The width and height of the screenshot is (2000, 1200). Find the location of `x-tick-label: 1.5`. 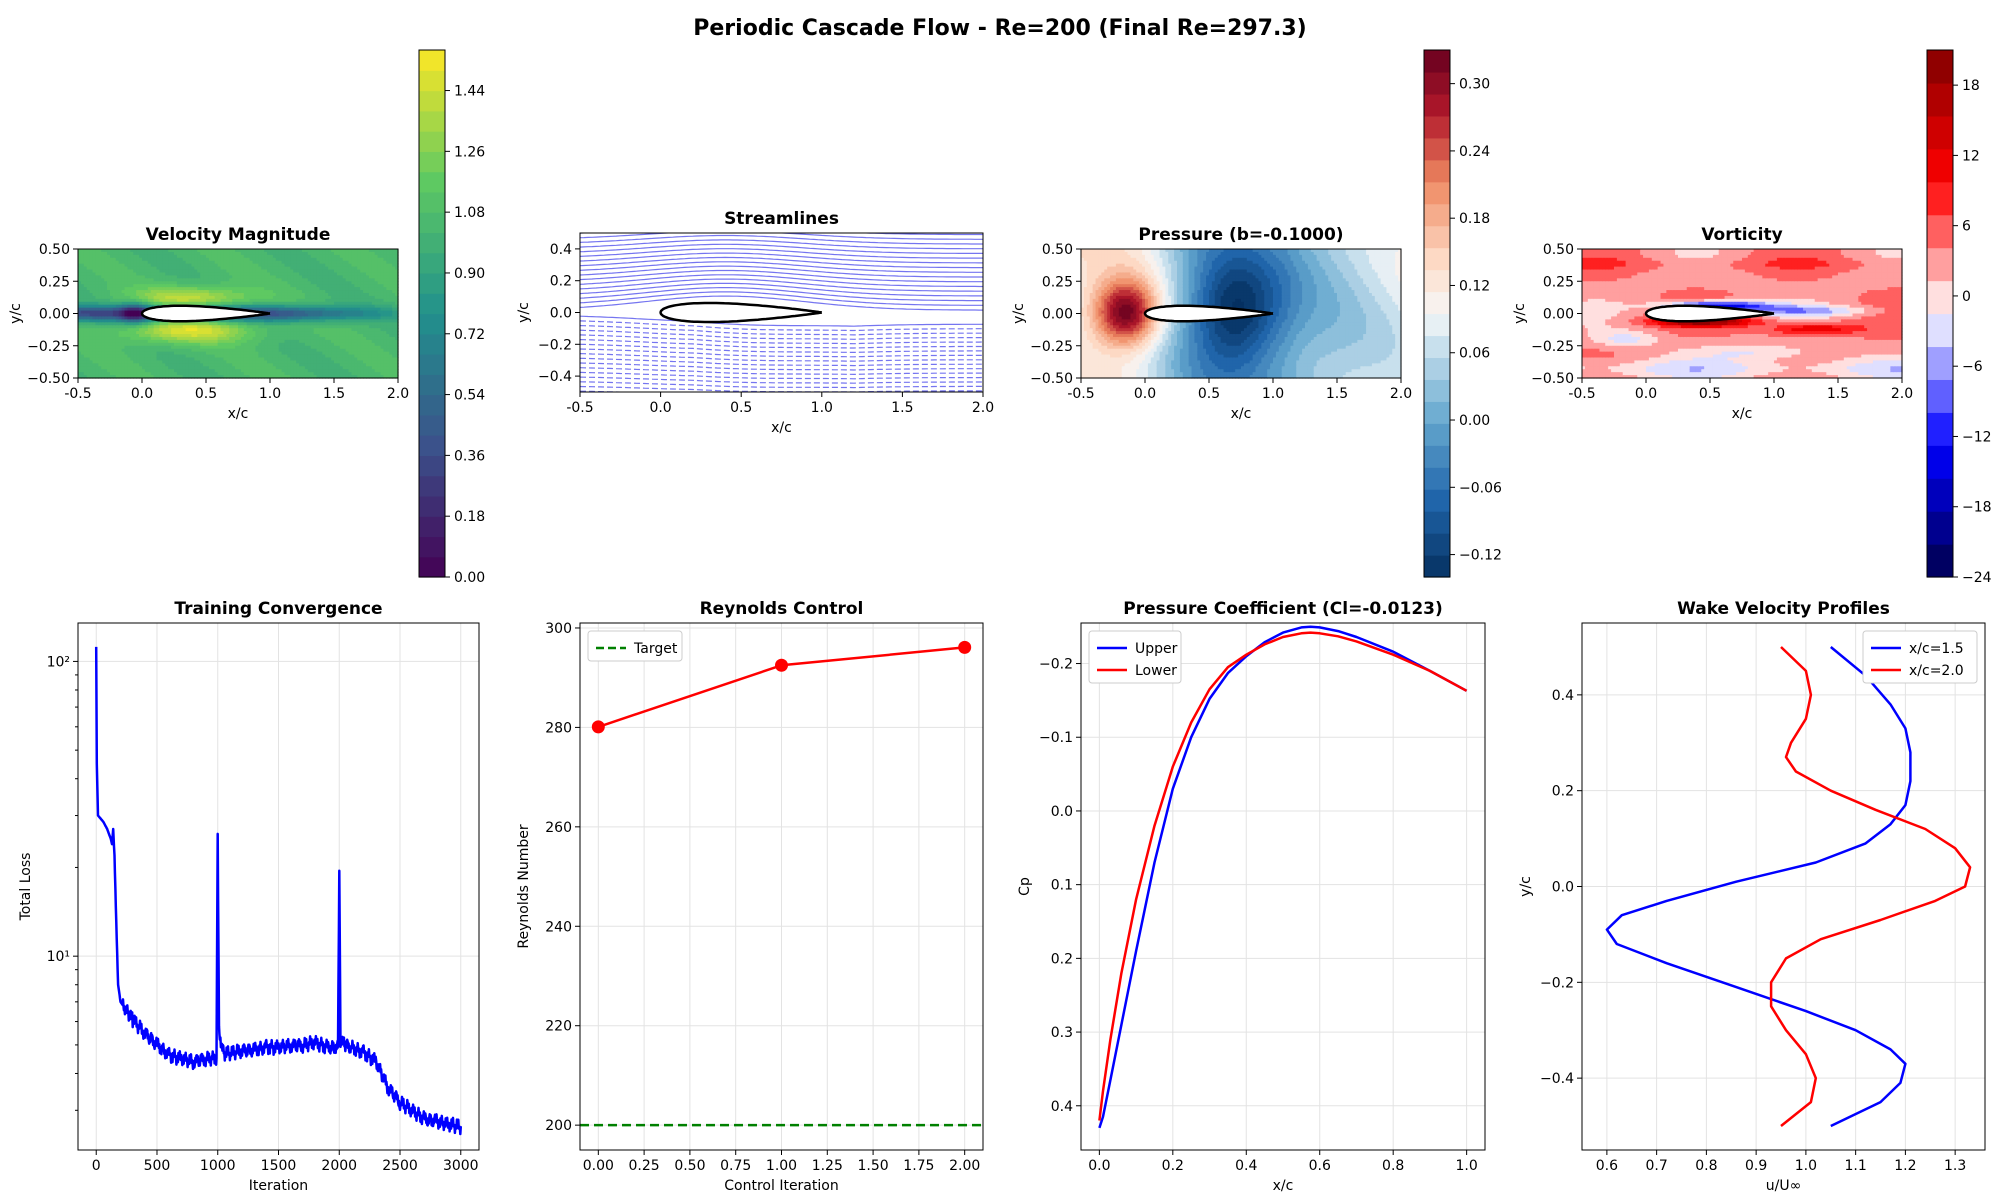

x-tick-label: 1.5 is located at coordinates (1337, 394).